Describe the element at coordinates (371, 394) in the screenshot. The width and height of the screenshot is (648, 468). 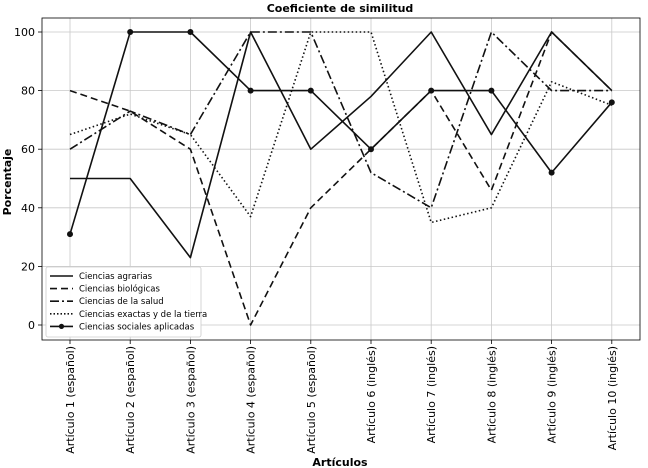
I see `x-tick-label: Artículo 6 (inglés)` at that location.